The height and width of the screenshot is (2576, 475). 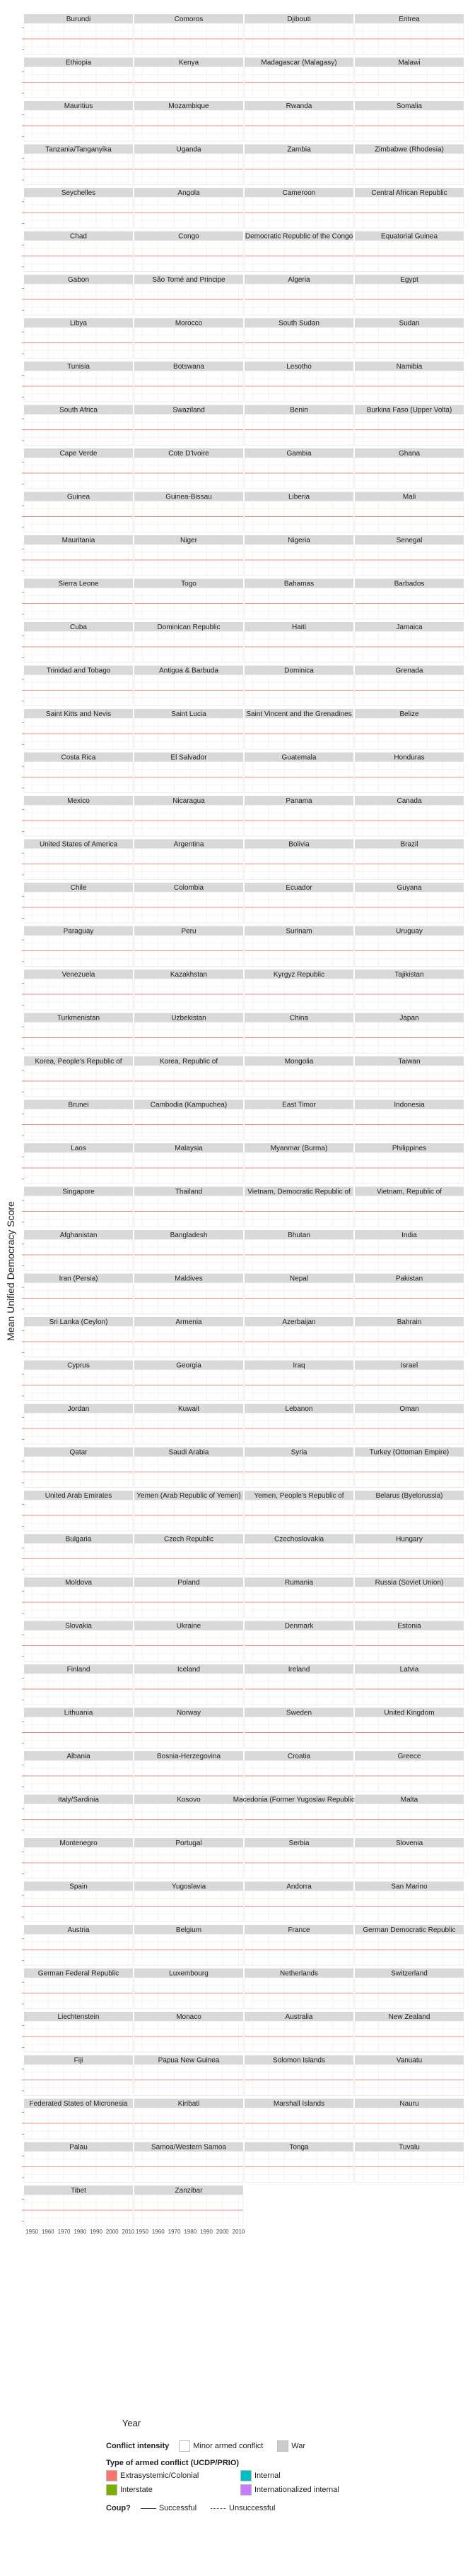 I want to click on legend-item-minor: Minor armed conflict, so click(x=221, y=2446).